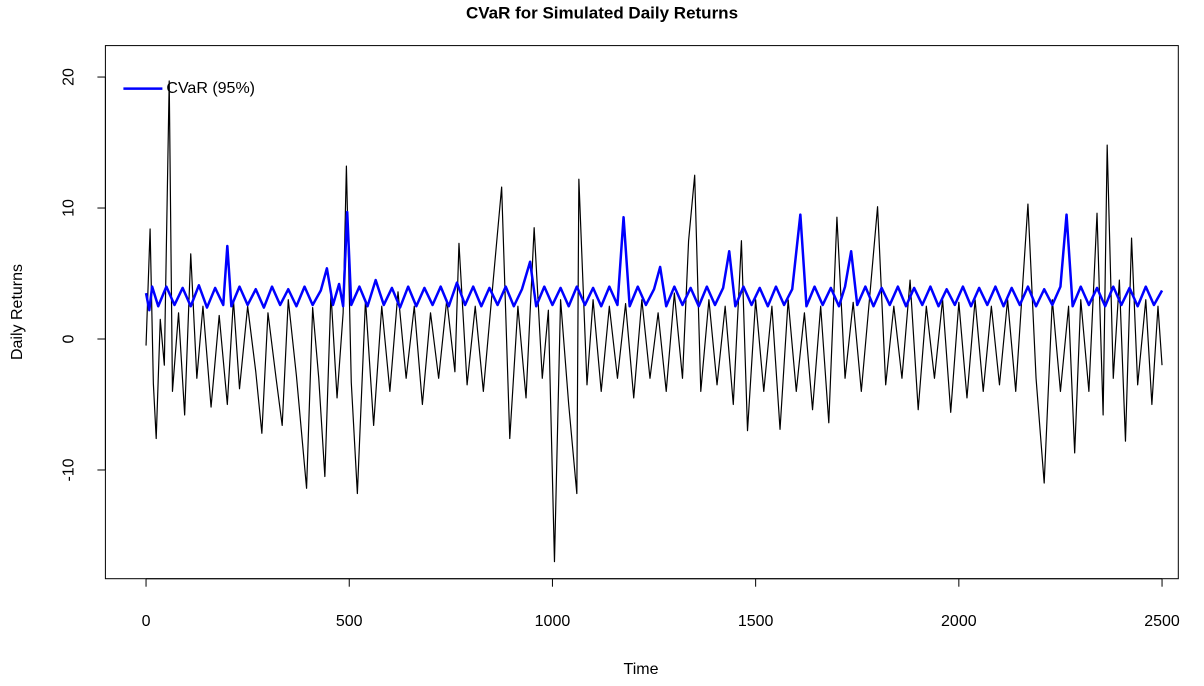 This screenshot has height=686, width=1204. What do you see at coordinates (69, 208) in the screenshot?
I see `y-tick-label: 10` at bounding box center [69, 208].